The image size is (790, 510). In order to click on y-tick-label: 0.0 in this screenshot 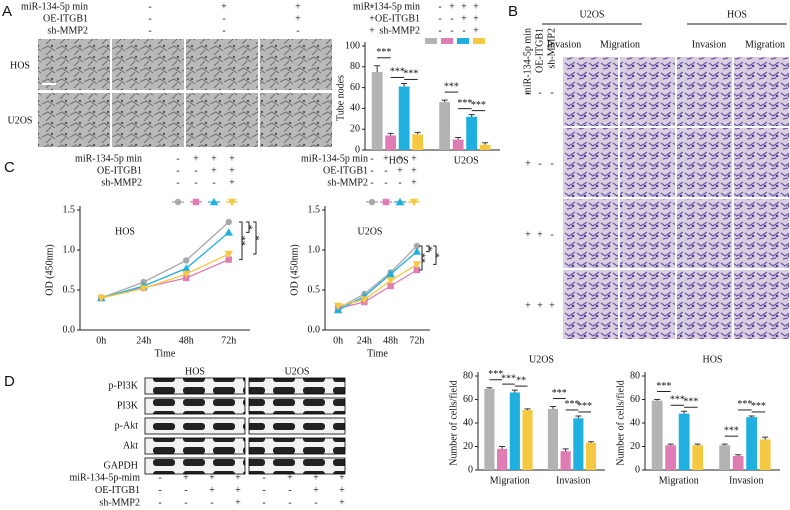, I will do `click(69, 329)`.